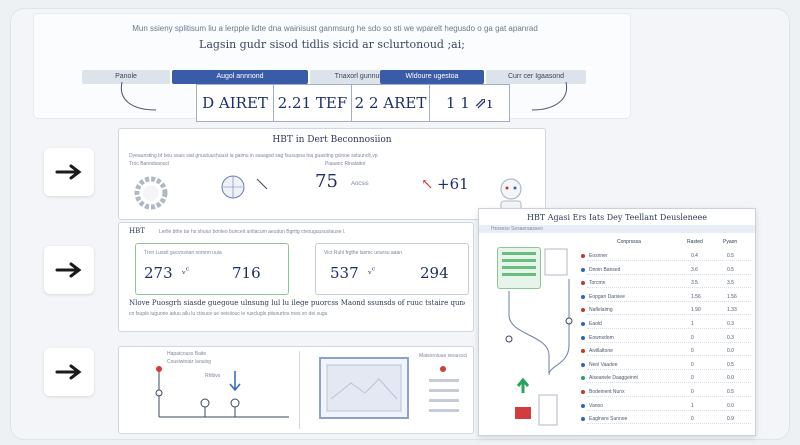  Describe the element at coordinates (149, 164) in the screenshot. I see `card-overview-caption-1: Troc Banodsaoucl` at that location.